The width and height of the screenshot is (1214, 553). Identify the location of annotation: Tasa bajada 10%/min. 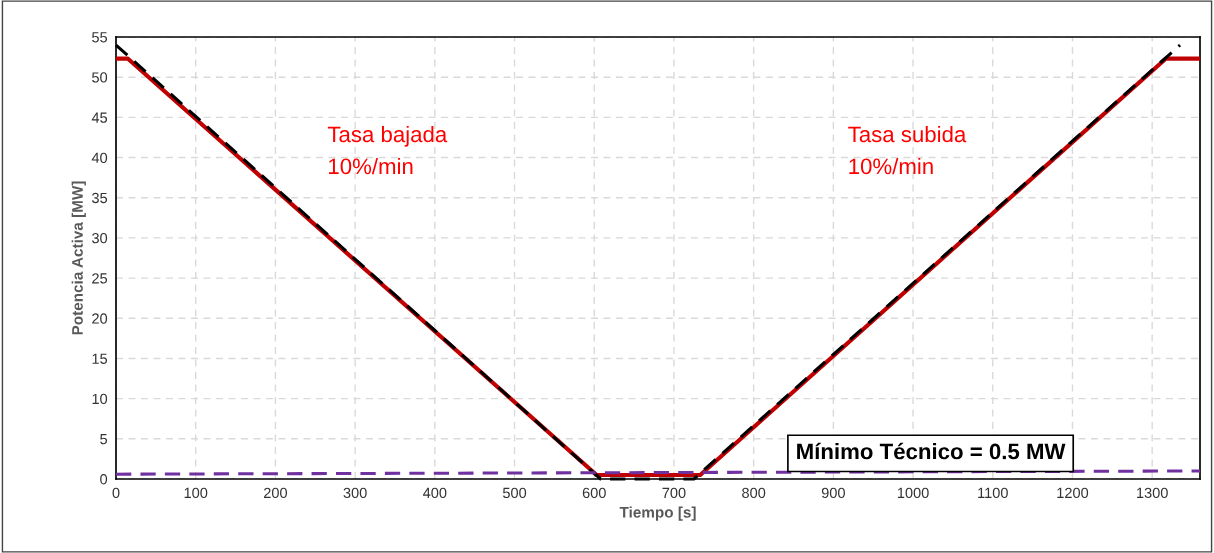
(387, 150).